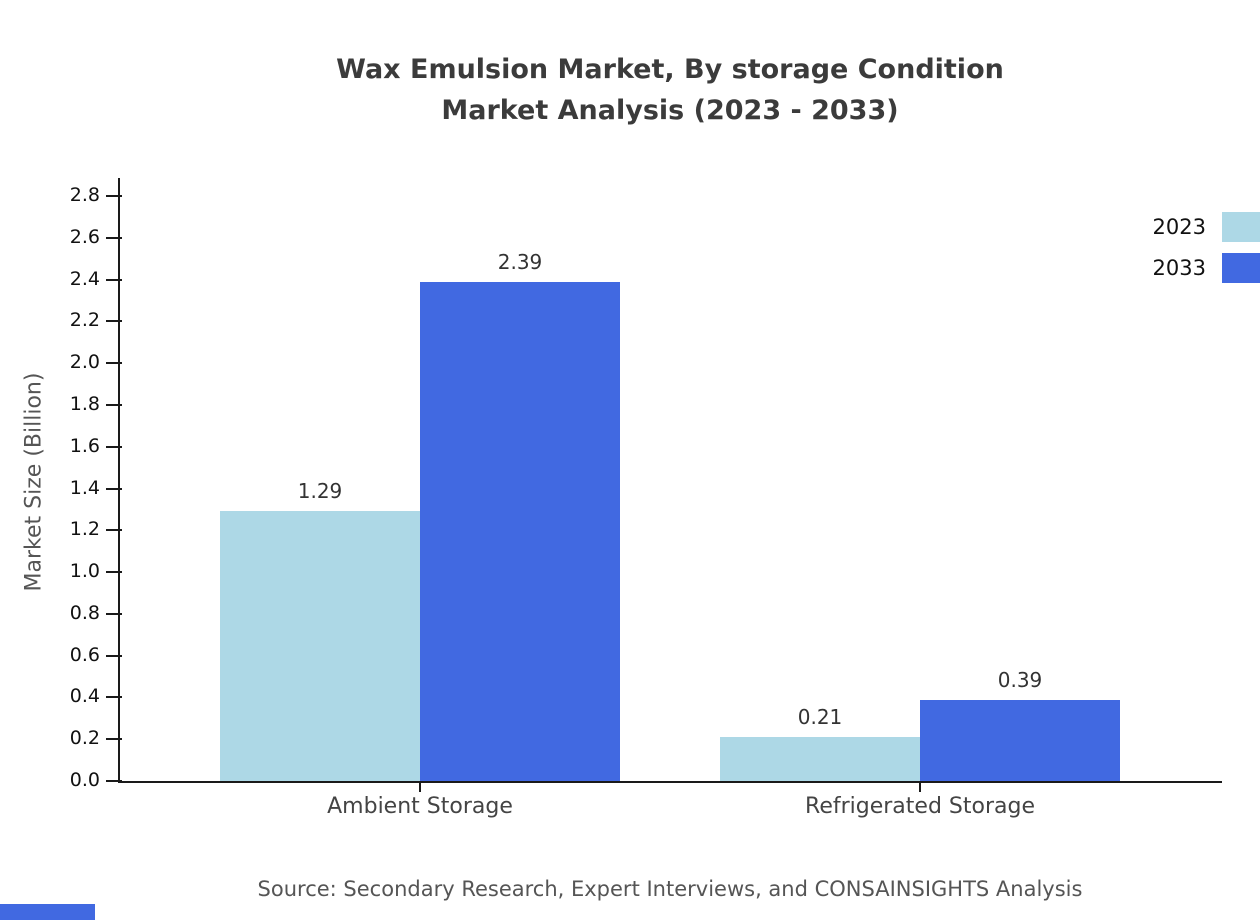  I want to click on category-label-ambient-storage: Ambient Storage, so click(420, 806).